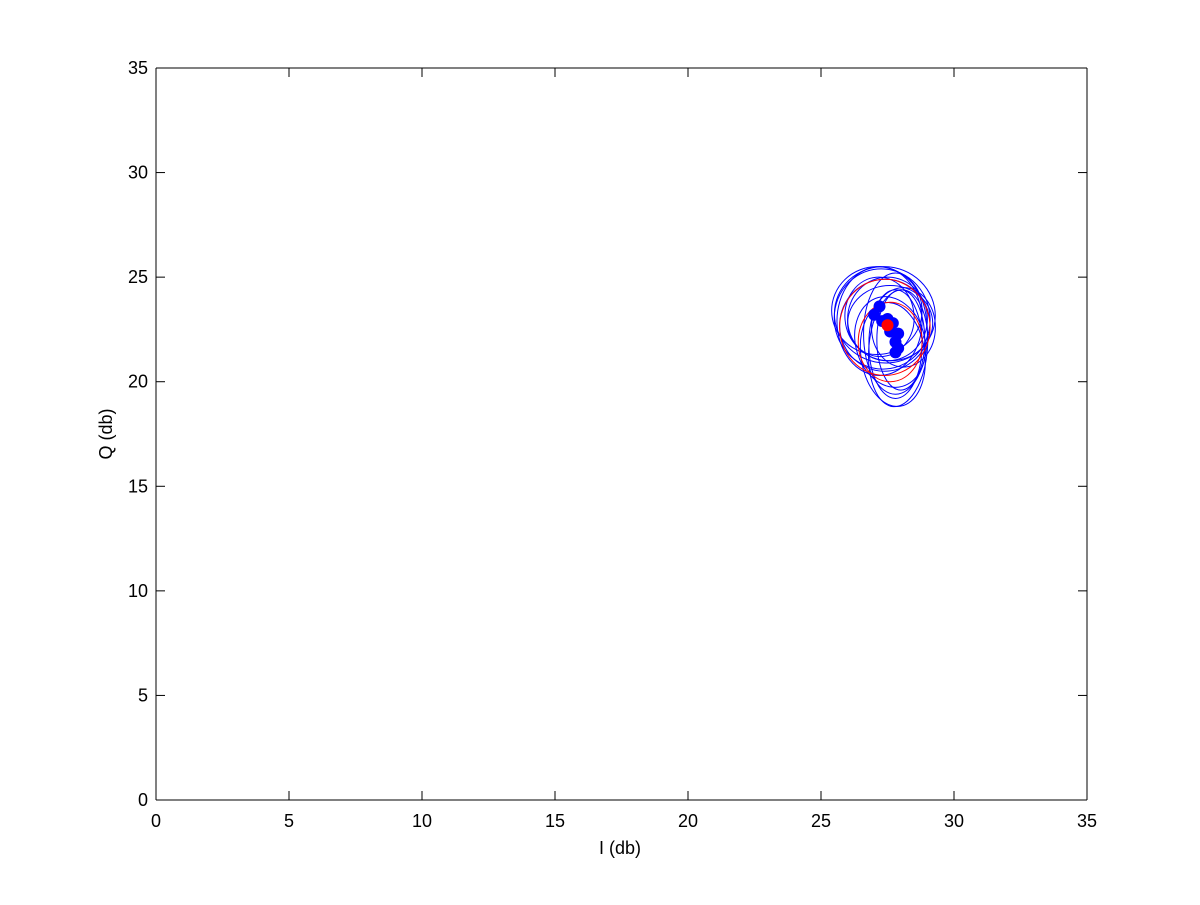  I want to click on y-tick-label-3: 15, so click(138, 486).